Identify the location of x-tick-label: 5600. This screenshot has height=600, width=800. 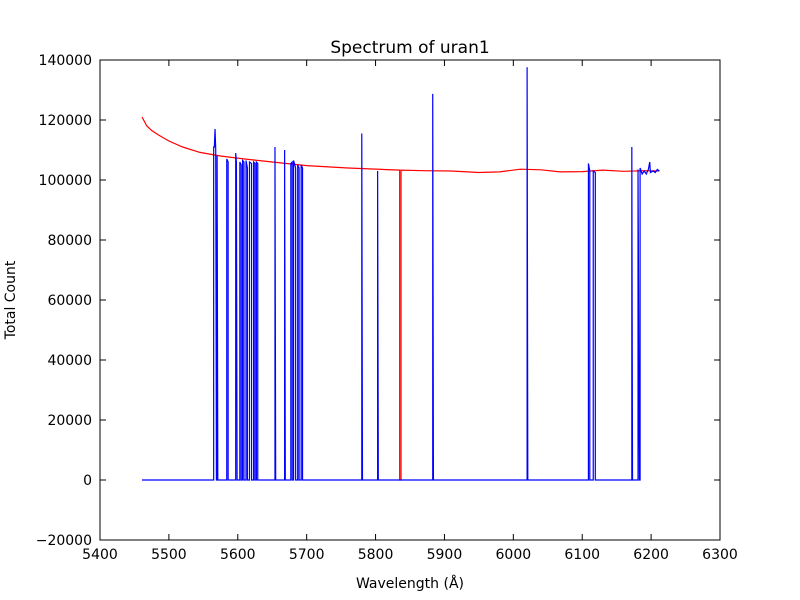
(238, 555).